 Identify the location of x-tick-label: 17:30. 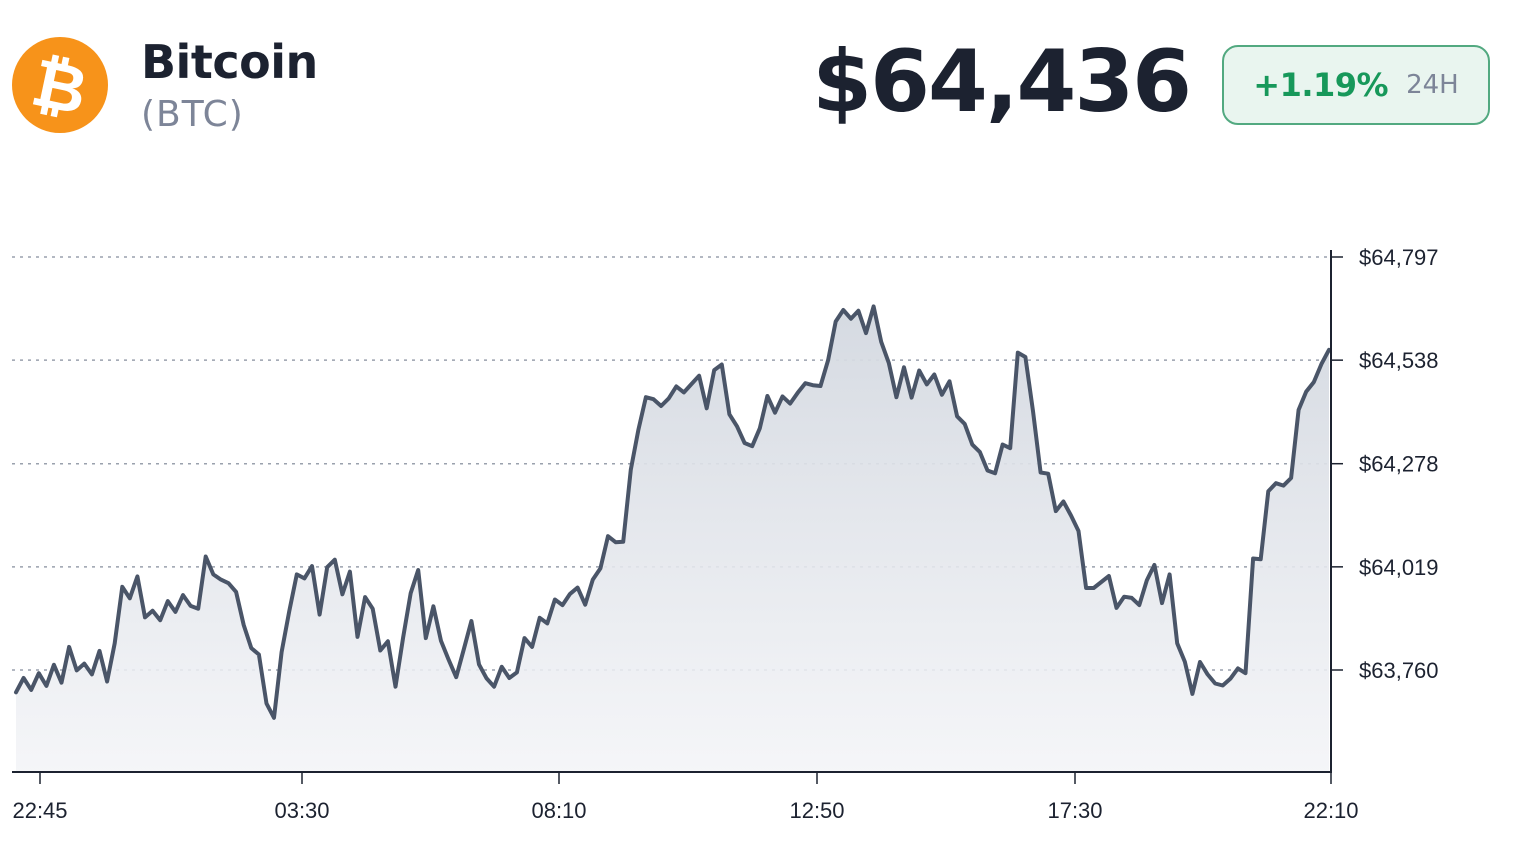
(1074, 810).